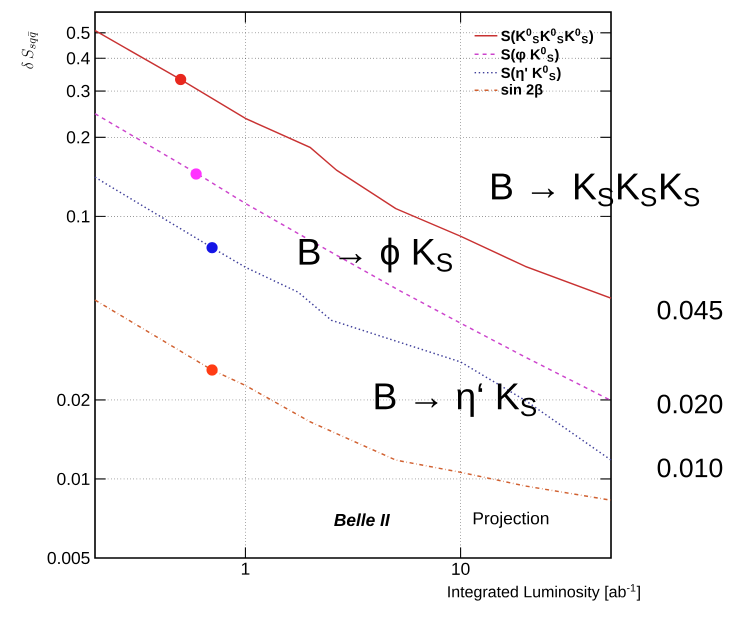 The width and height of the screenshot is (741, 637). What do you see at coordinates (530, 54) in the screenshot?
I see `legend-label: S(φ K$^{0}$$_{S}$)` at bounding box center [530, 54].